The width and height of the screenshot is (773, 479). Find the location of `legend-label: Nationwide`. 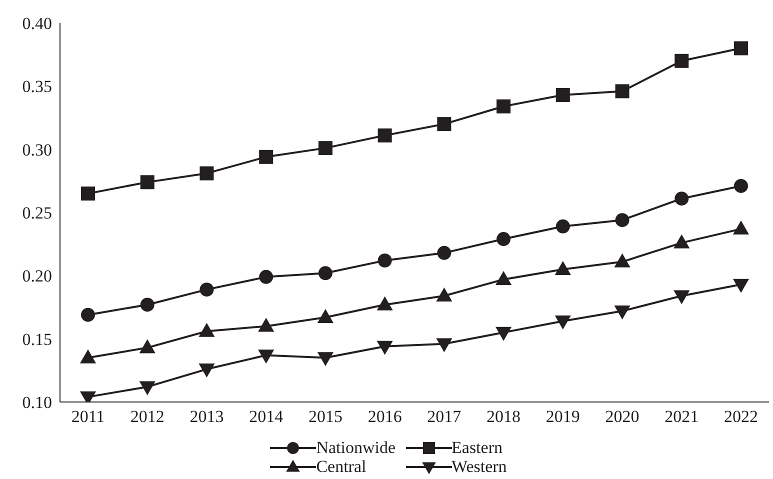

legend-label: Nationwide is located at coordinates (356, 447).